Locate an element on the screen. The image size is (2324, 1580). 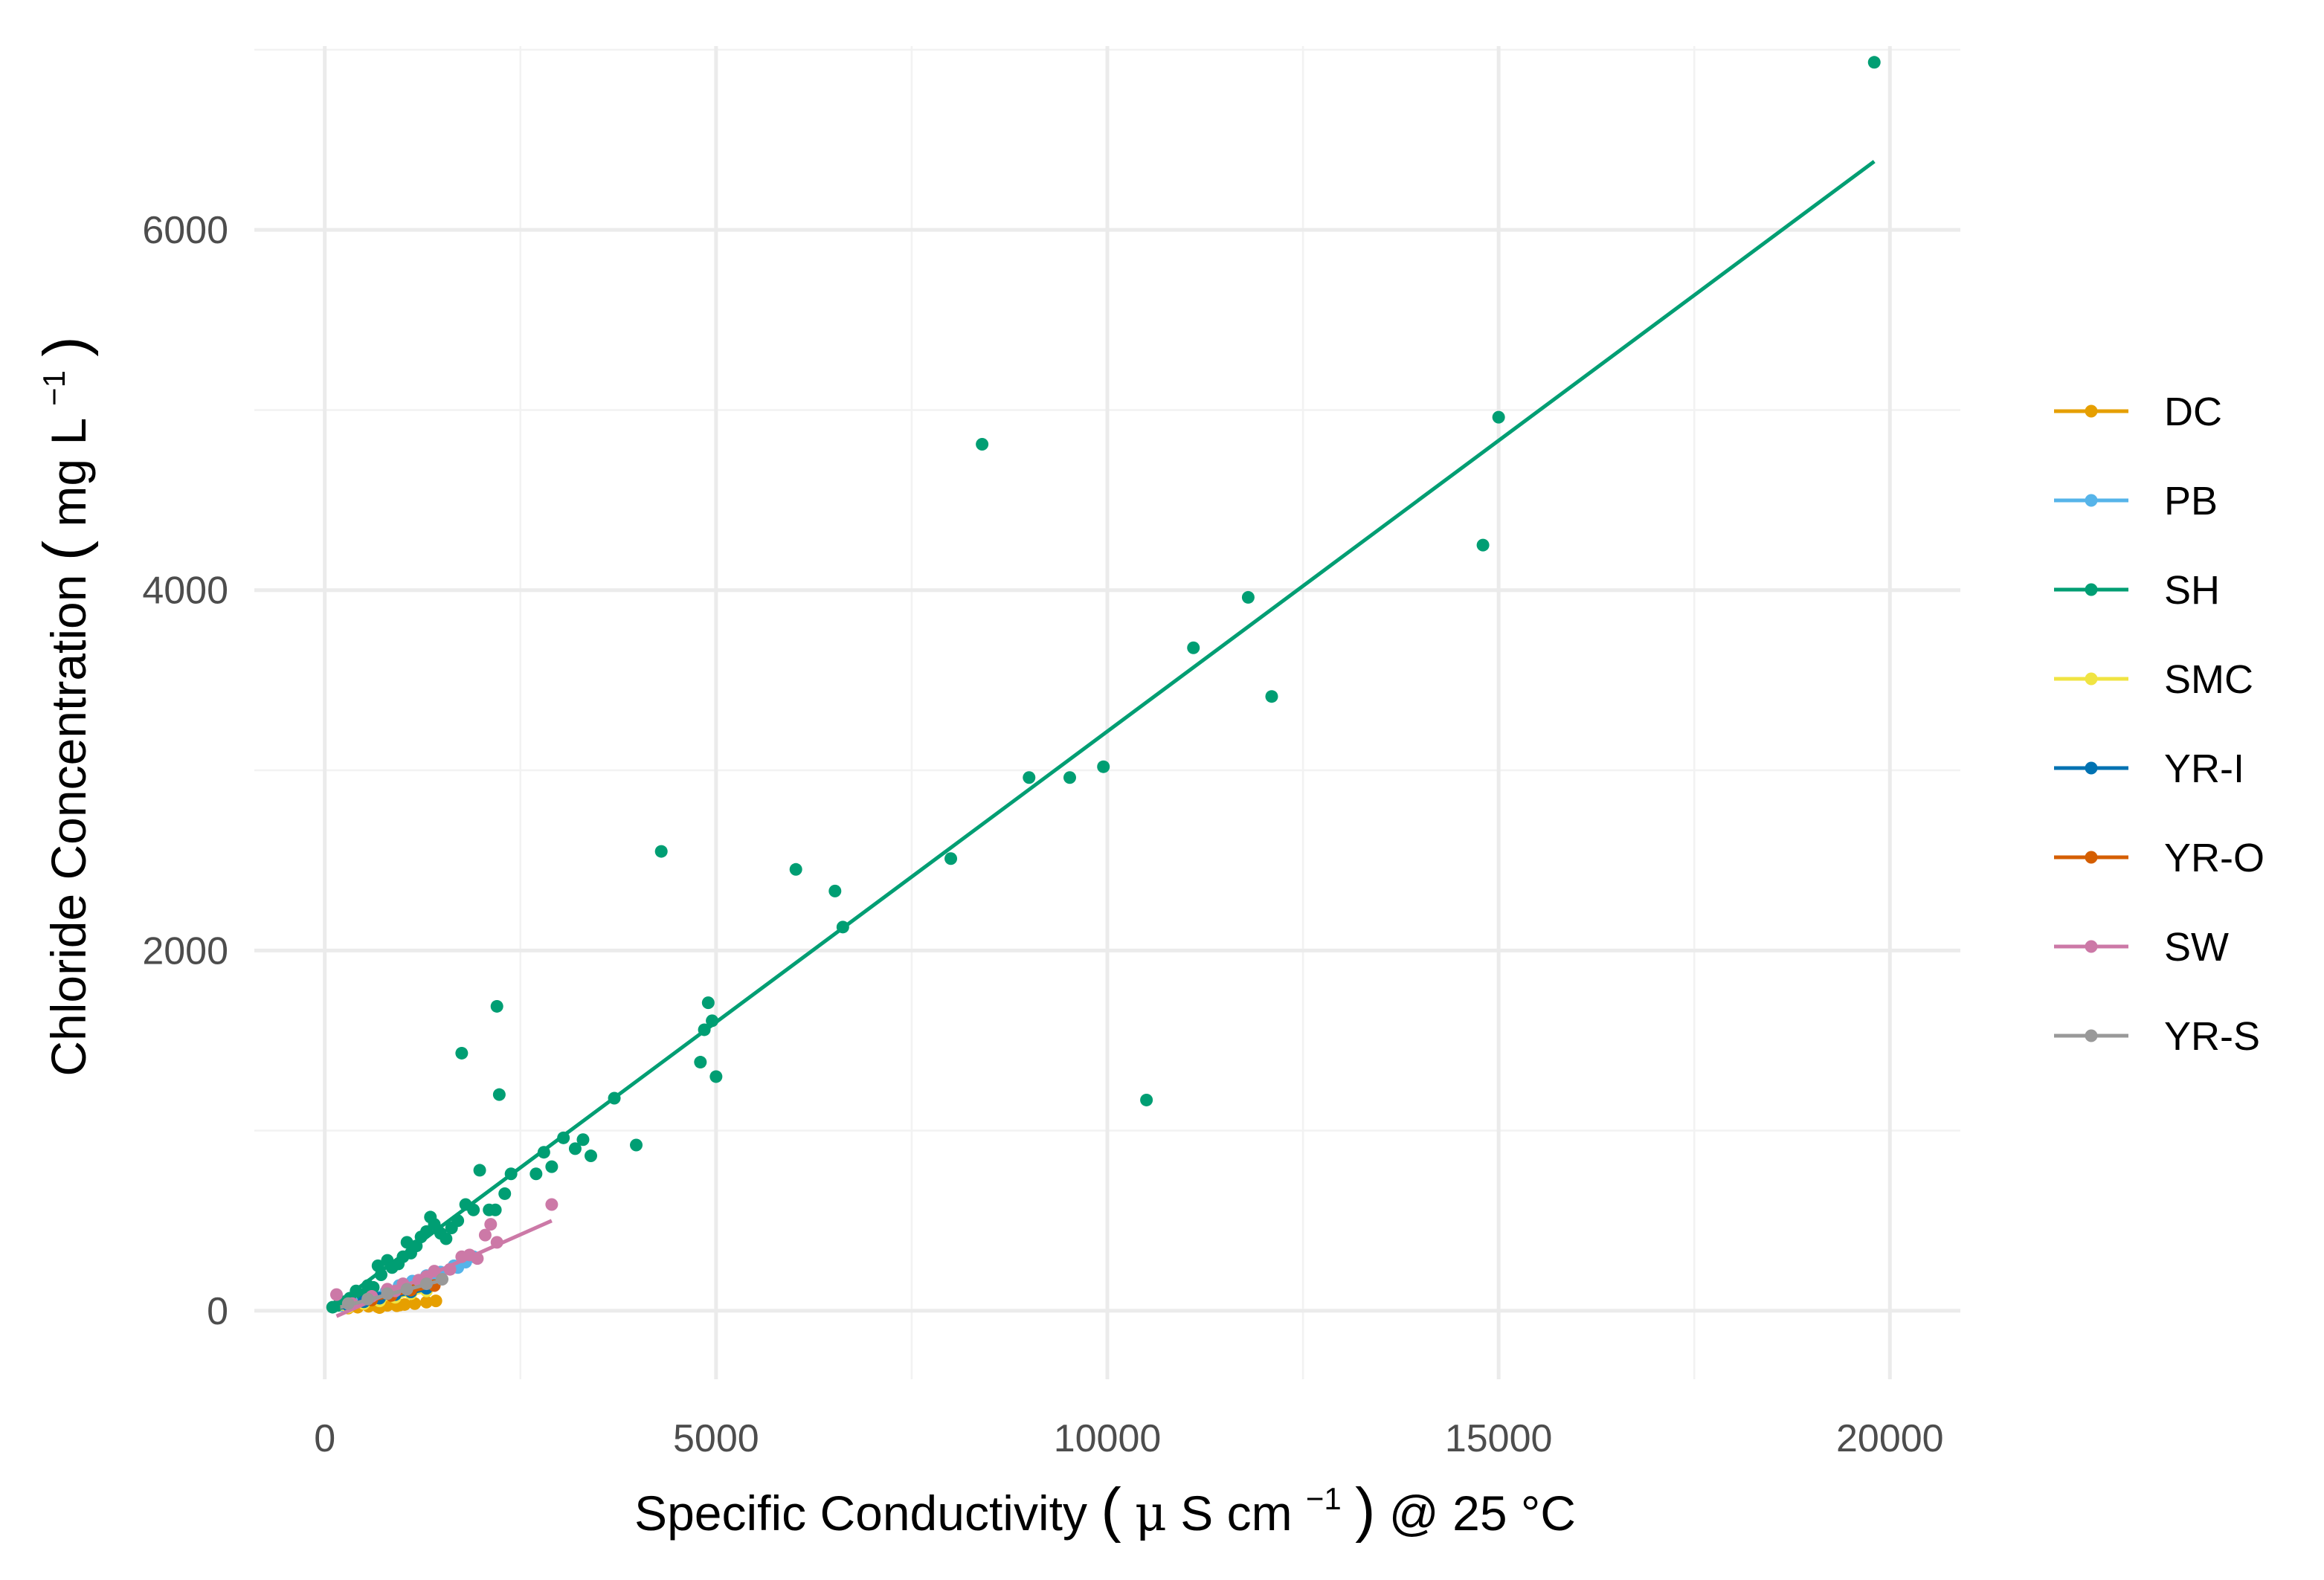
legend-item-smc: SMC is located at coordinates (2153, 680).